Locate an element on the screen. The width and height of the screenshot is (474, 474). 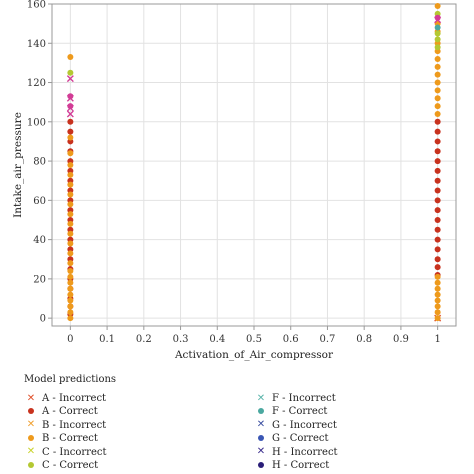
legend-item: ✕ H - Incorrect is located at coordinates (296, 452).